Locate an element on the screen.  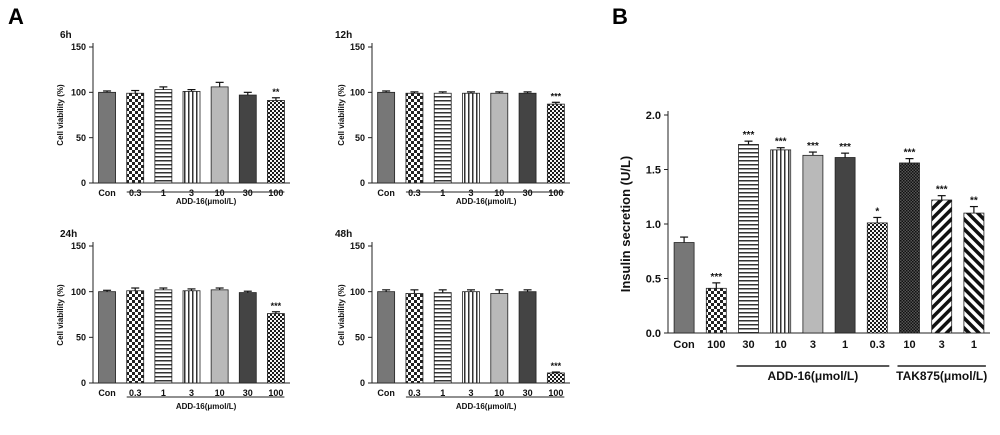
significance-label: * is located at coordinates (877, 211).